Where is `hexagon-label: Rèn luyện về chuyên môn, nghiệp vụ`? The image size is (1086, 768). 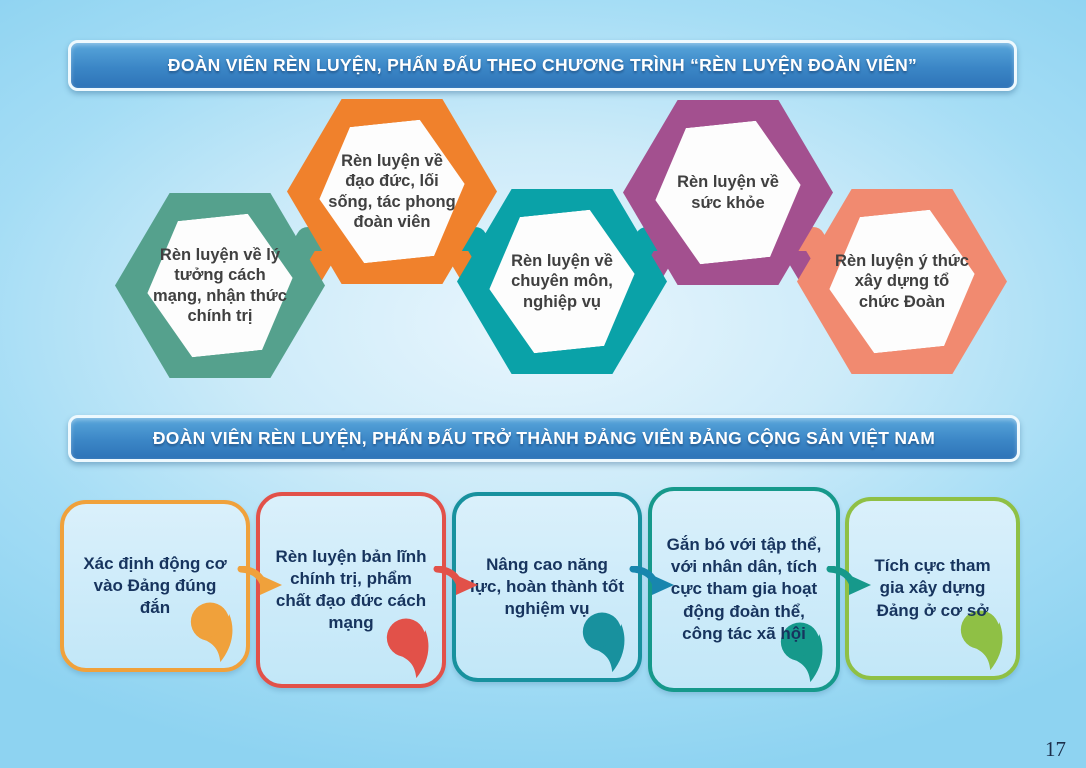 hexagon-label: Rèn luyện về chuyên môn, nghiệp vụ is located at coordinates (562, 281).